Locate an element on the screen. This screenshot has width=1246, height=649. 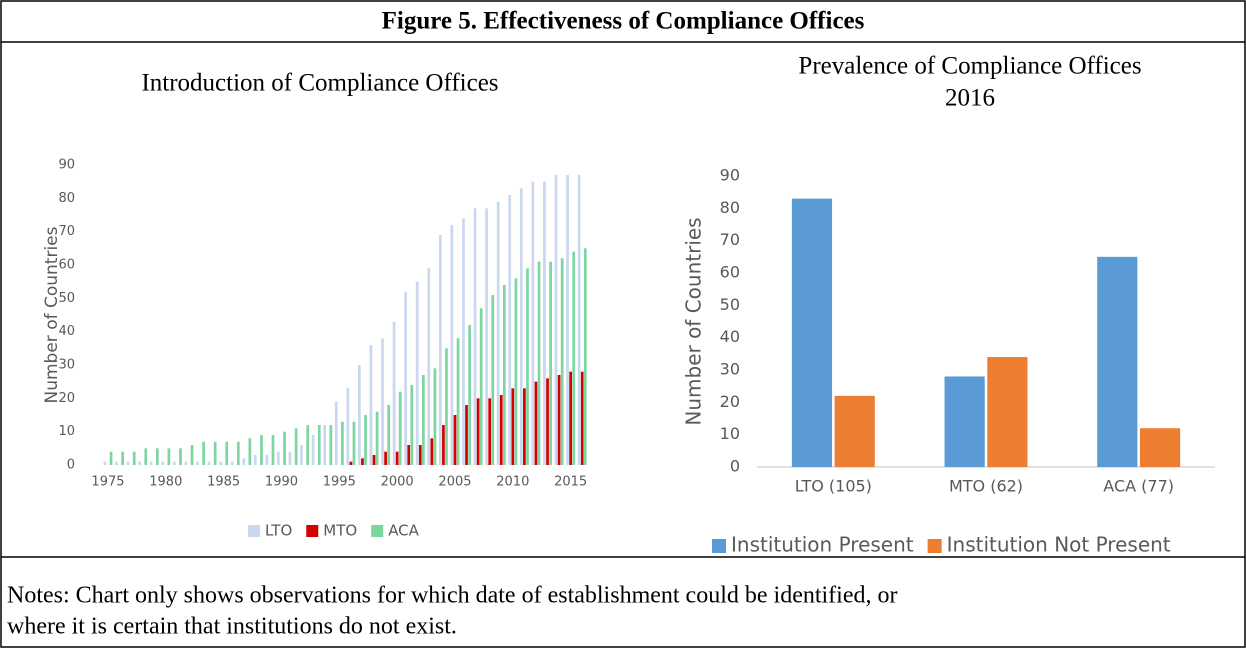
x-tick-label: 2015 is located at coordinates (570, 482).